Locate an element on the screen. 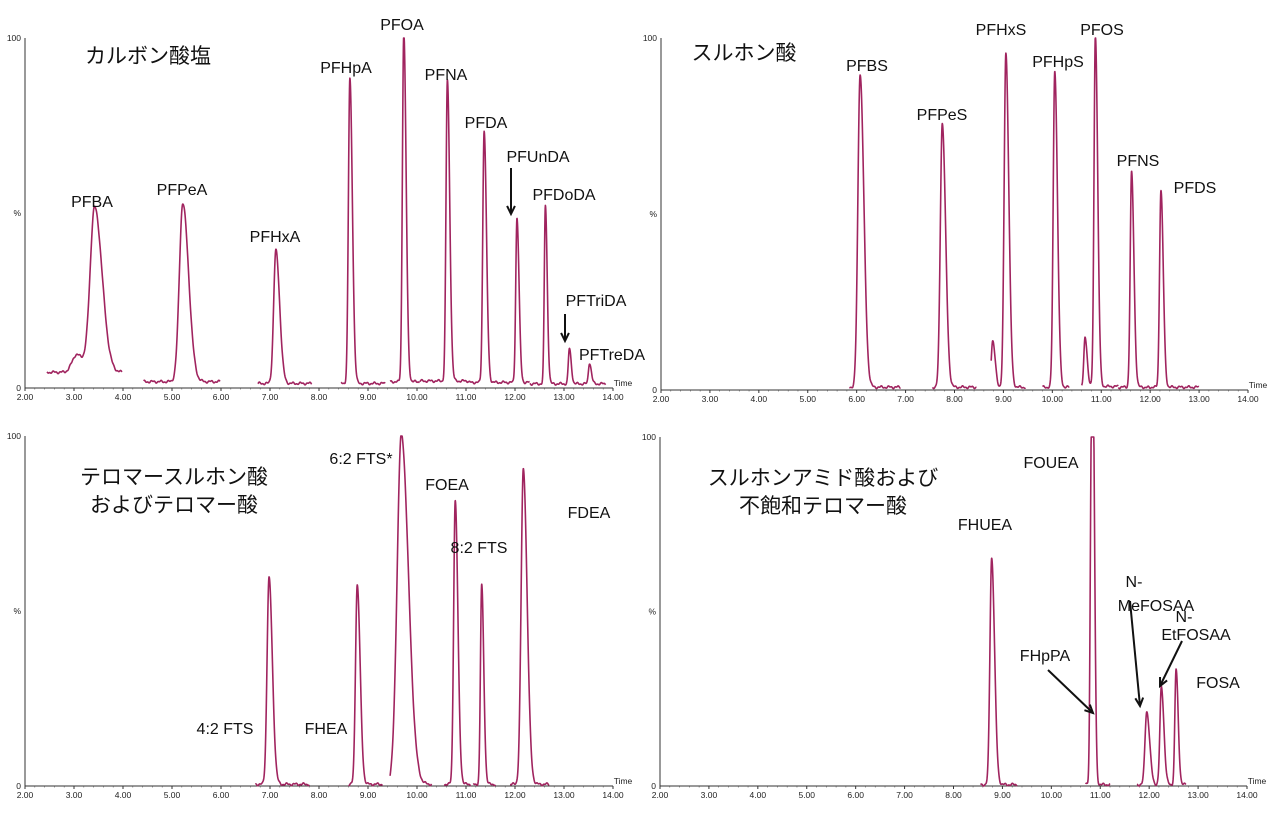  peak-label: FOUEA is located at coordinates (1050, 463).